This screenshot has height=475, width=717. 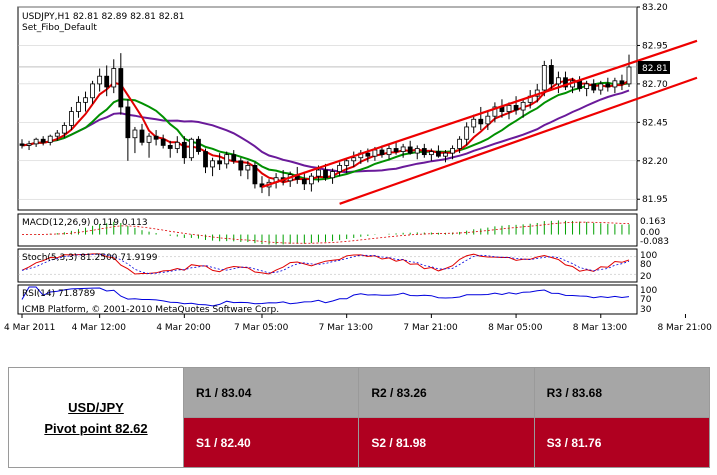 What do you see at coordinates (655, 8) in the screenshot?
I see `y-tick-label: 83.20` at bounding box center [655, 8].